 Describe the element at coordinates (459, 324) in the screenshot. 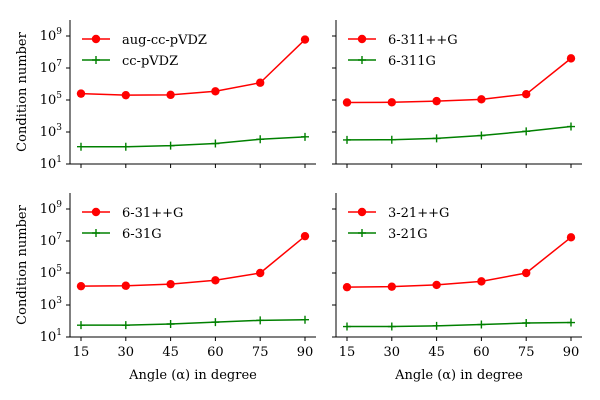

I see `series-3-21g` at that location.